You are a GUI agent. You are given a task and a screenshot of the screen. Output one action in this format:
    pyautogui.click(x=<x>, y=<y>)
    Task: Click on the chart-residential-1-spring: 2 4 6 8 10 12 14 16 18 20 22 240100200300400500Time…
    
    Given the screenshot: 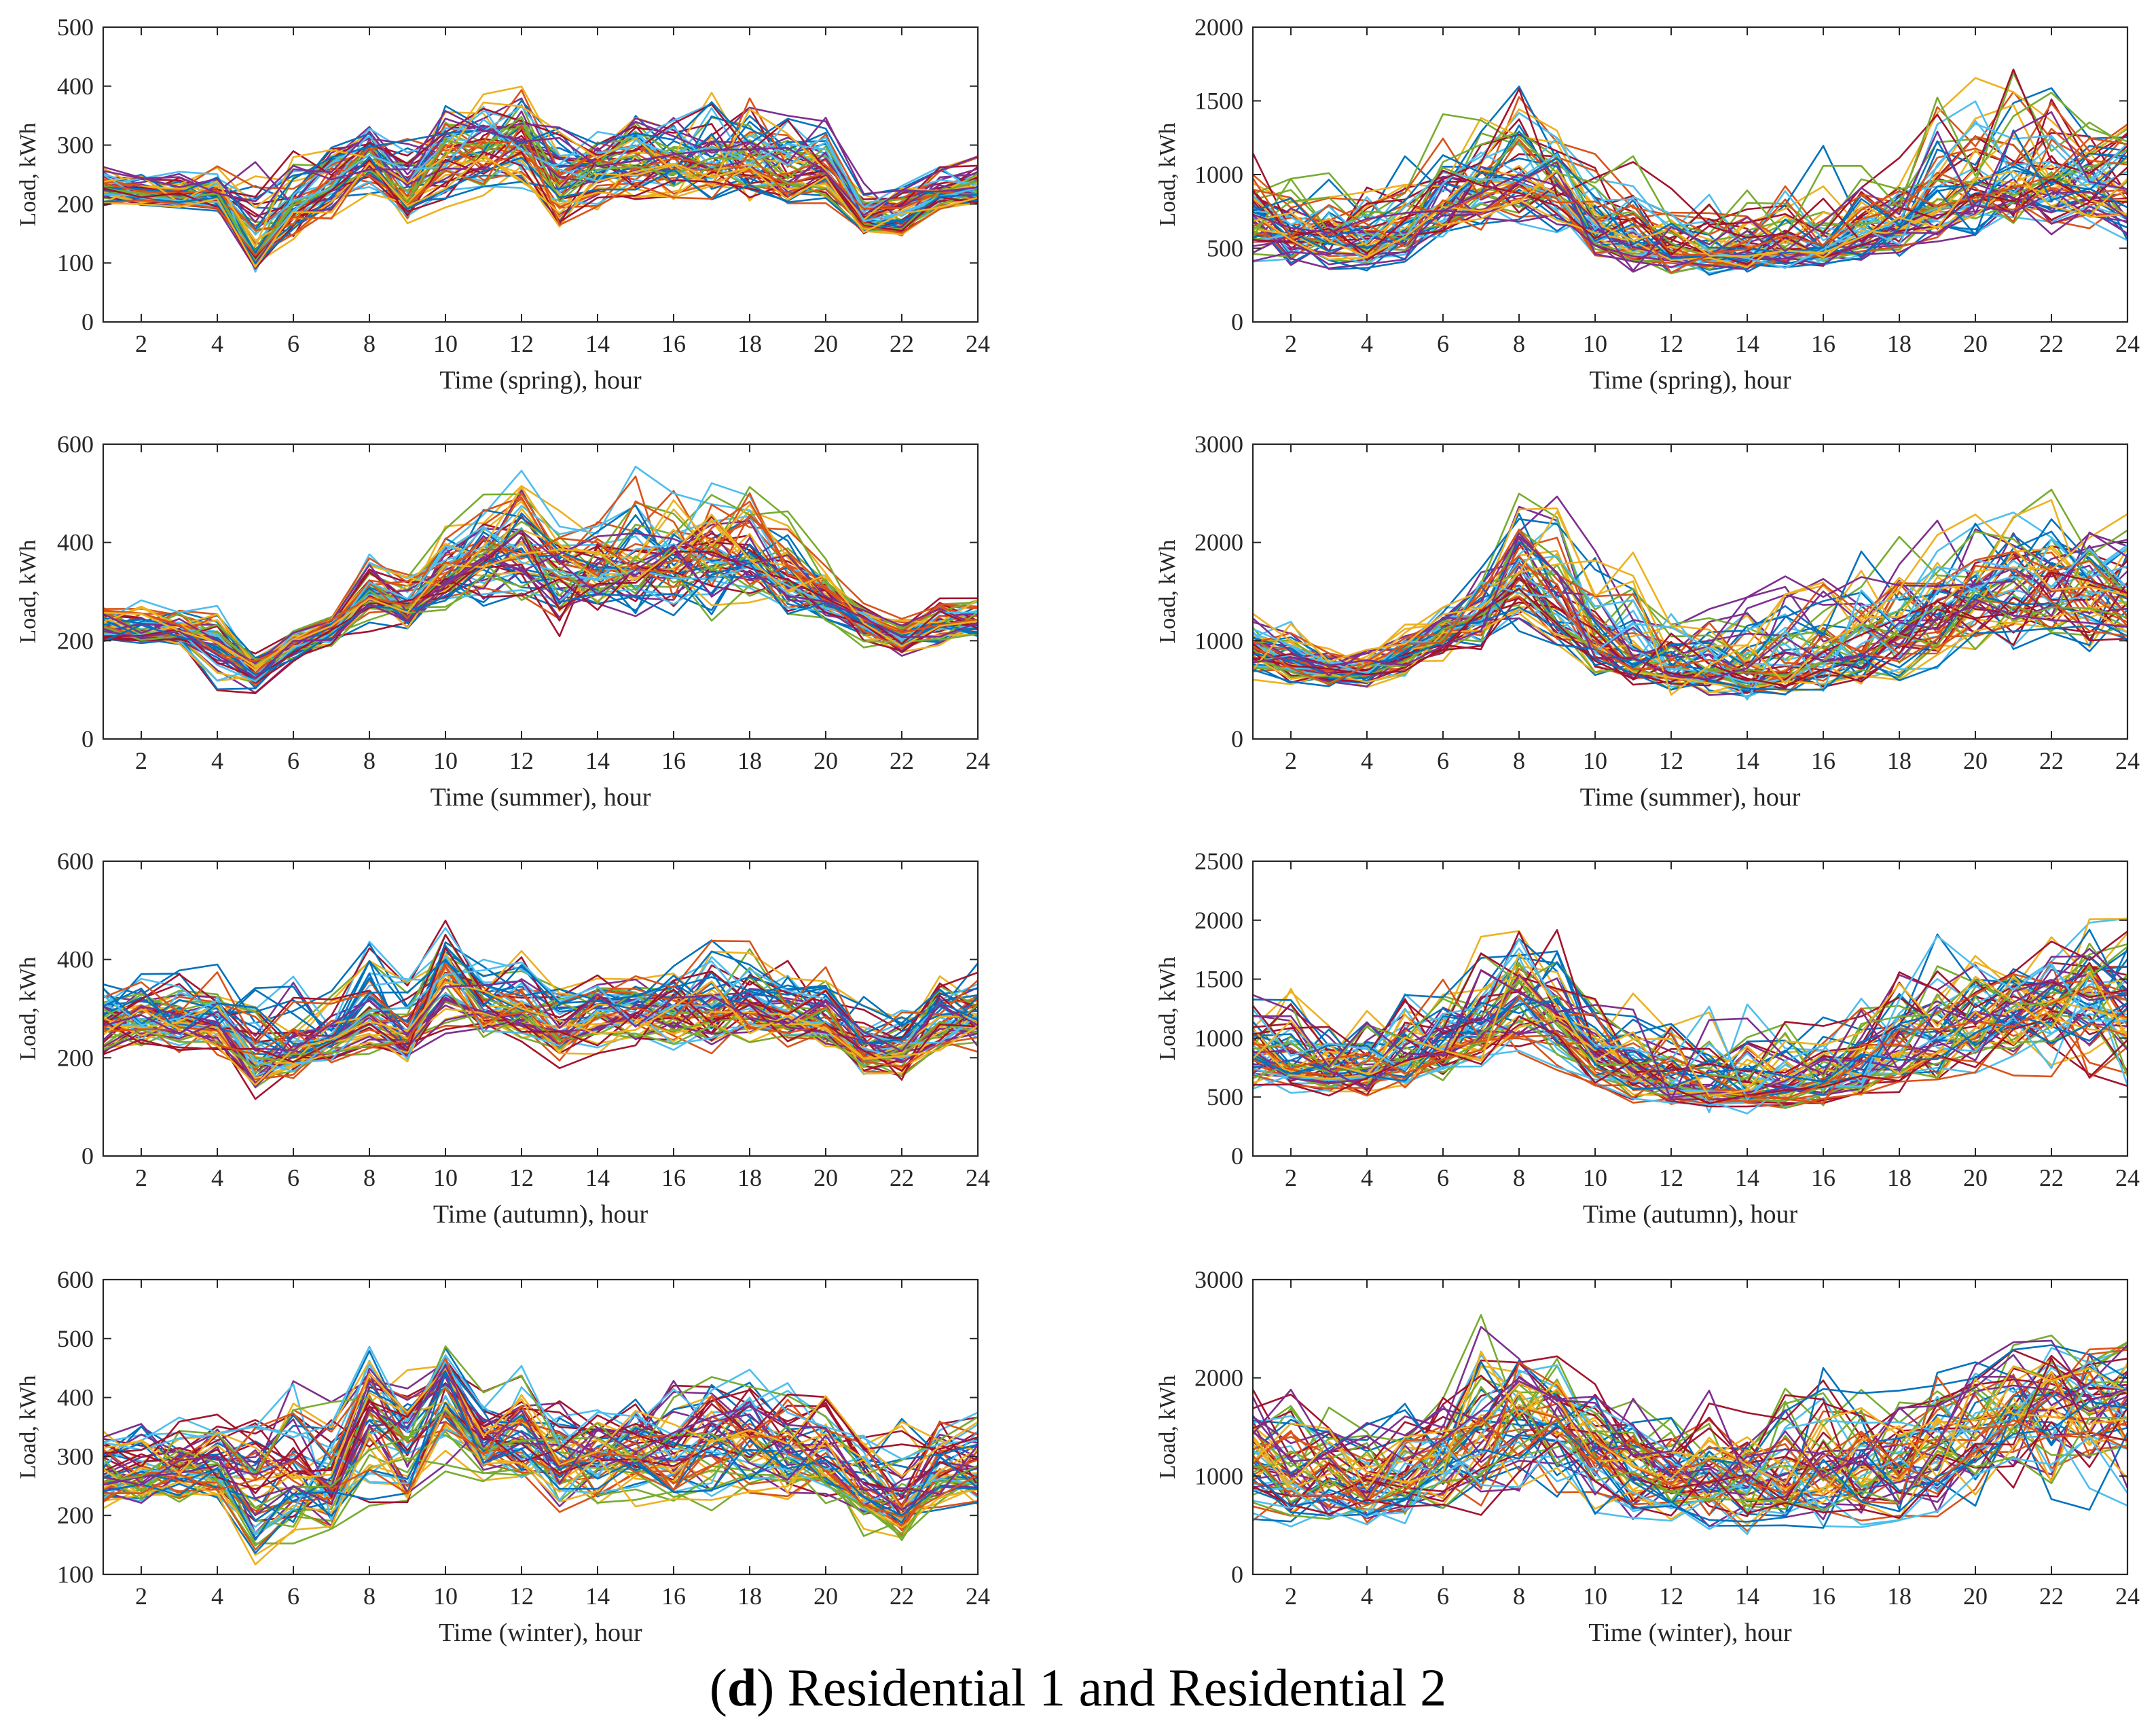 What is the action you would take?
    pyautogui.click(x=503, y=204)
    